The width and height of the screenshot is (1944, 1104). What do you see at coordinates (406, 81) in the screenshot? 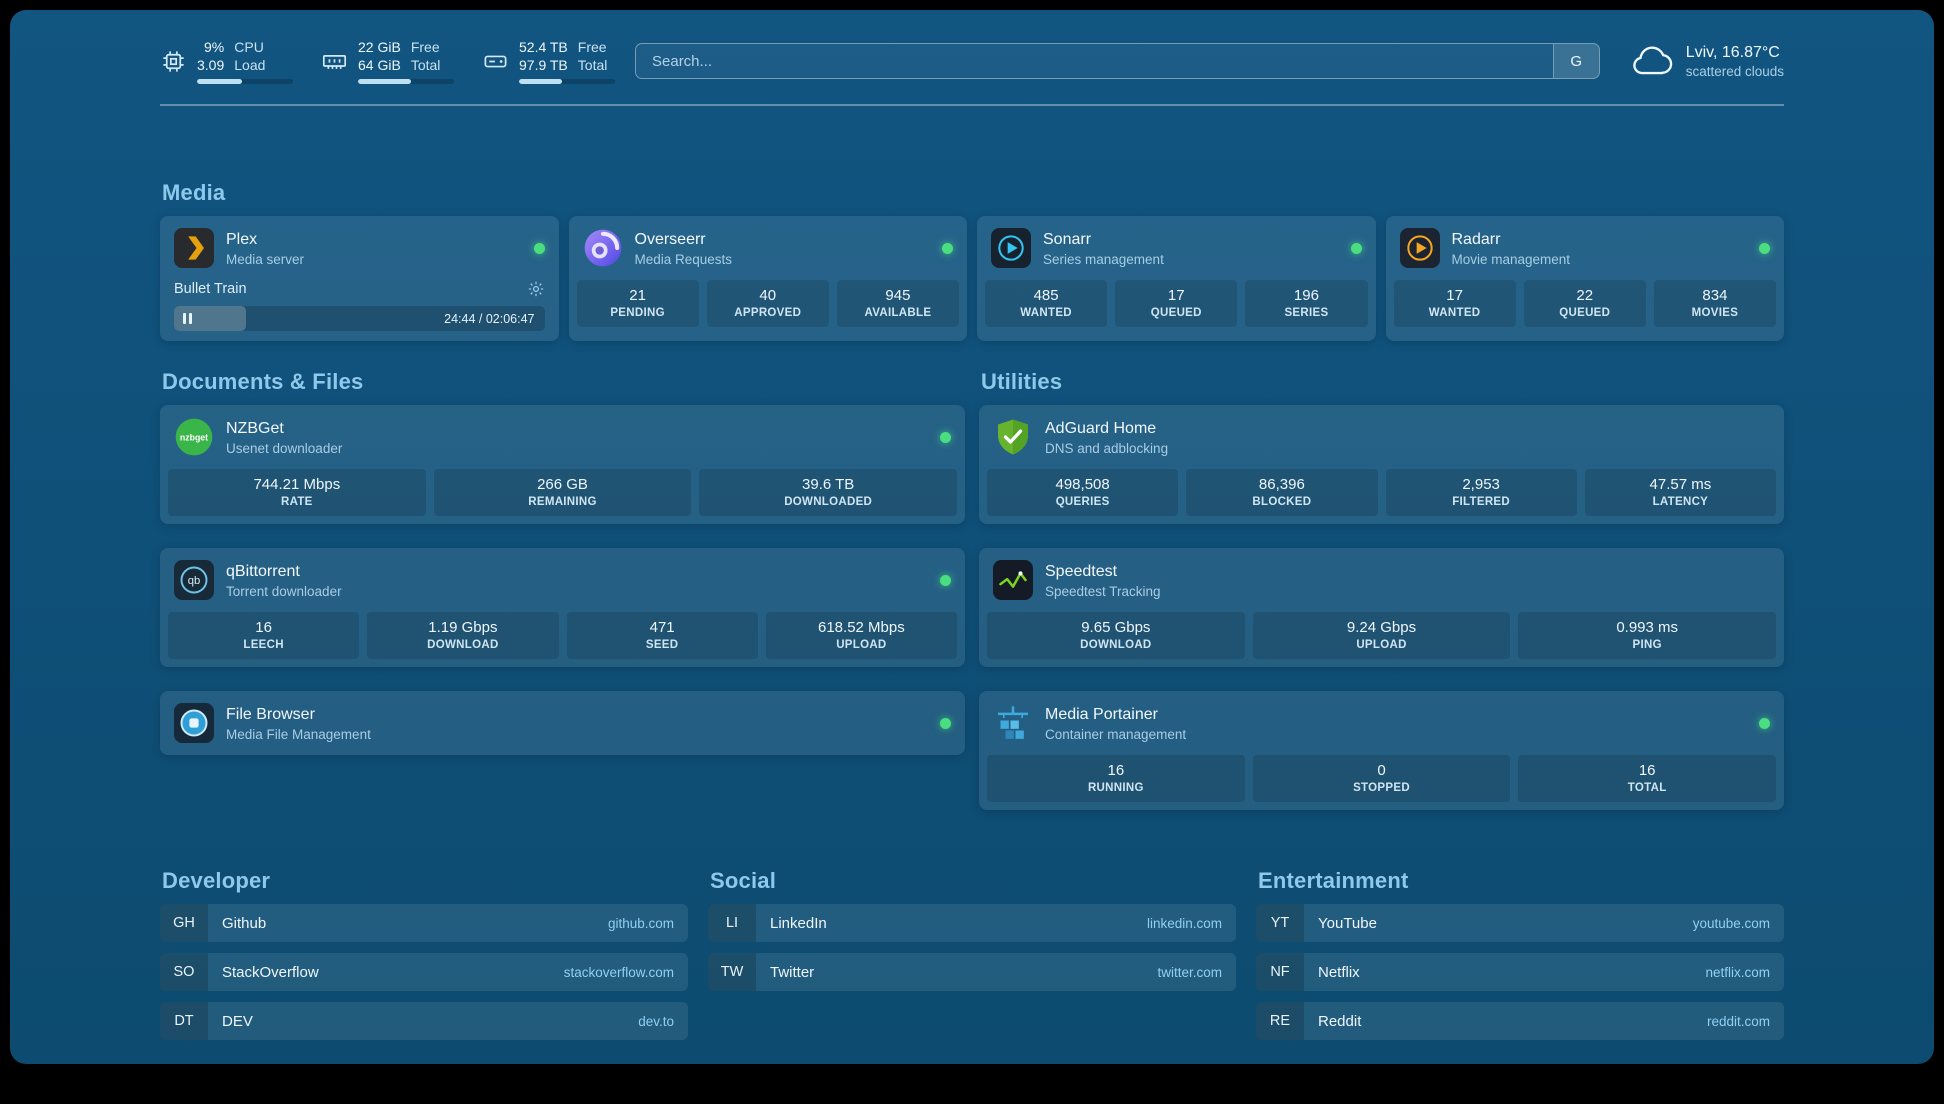
I see `memory-progress-bar` at bounding box center [406, 81].